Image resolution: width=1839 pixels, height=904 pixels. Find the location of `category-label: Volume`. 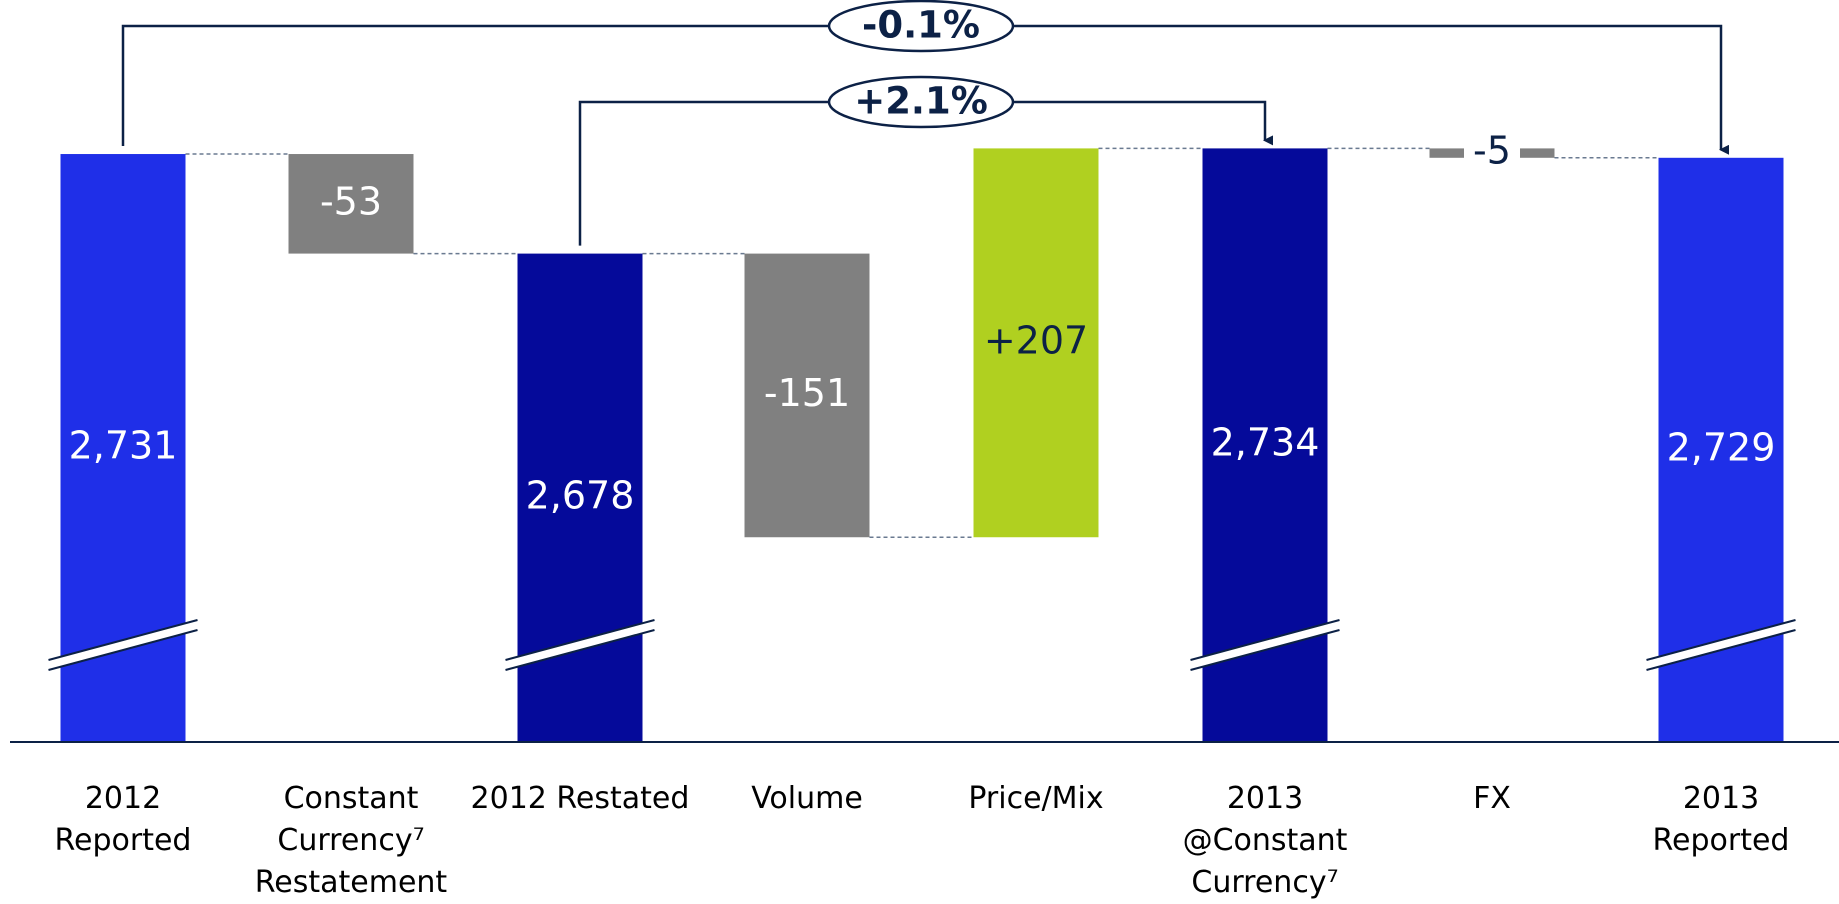

category-label: Volume is located at coordinates (807, 798).